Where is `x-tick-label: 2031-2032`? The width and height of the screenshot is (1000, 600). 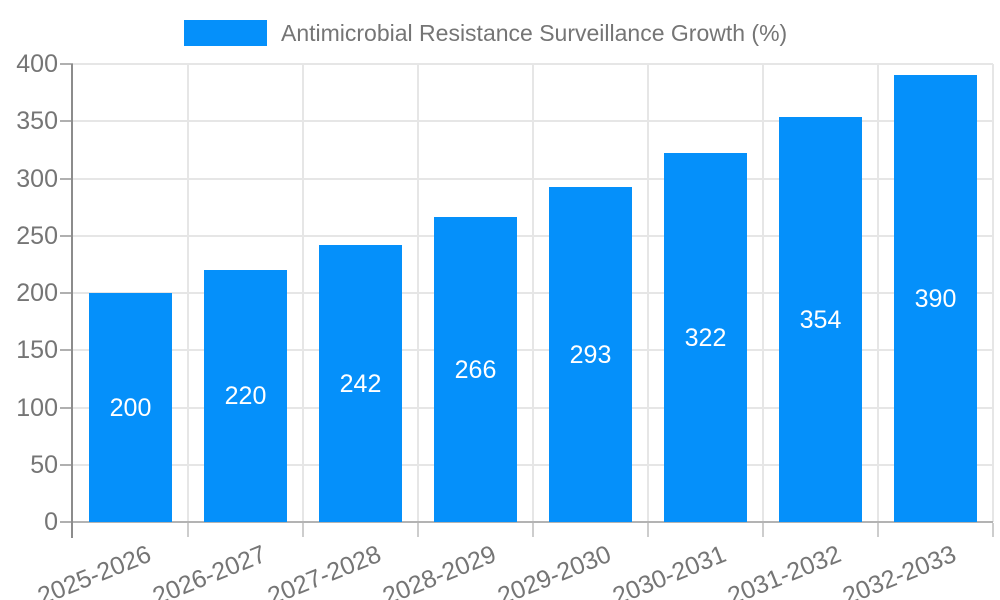 x-tick-label: 2031-2032 is located at coordinates (784, 570).